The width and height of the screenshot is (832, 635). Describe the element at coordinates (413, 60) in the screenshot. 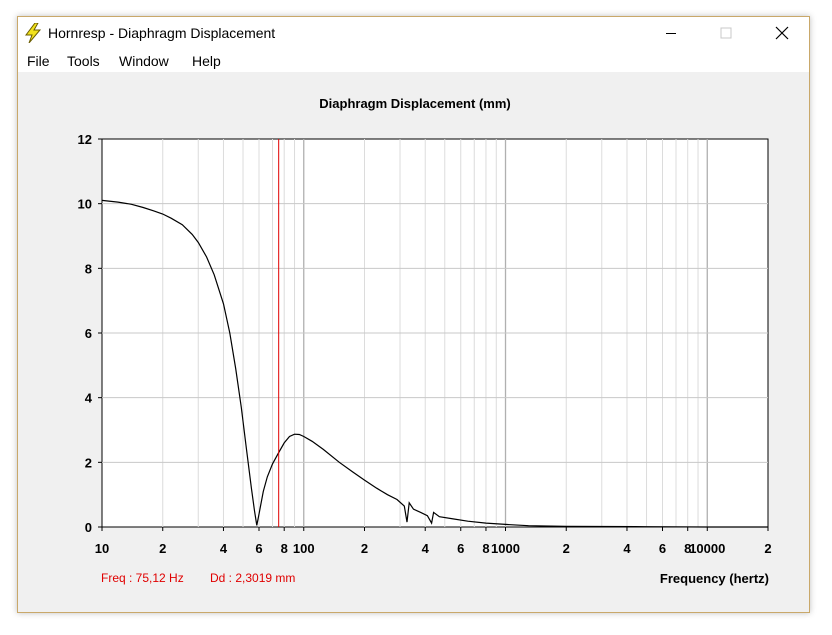

I see `menu-bar: File Tools Window Help` at that location.